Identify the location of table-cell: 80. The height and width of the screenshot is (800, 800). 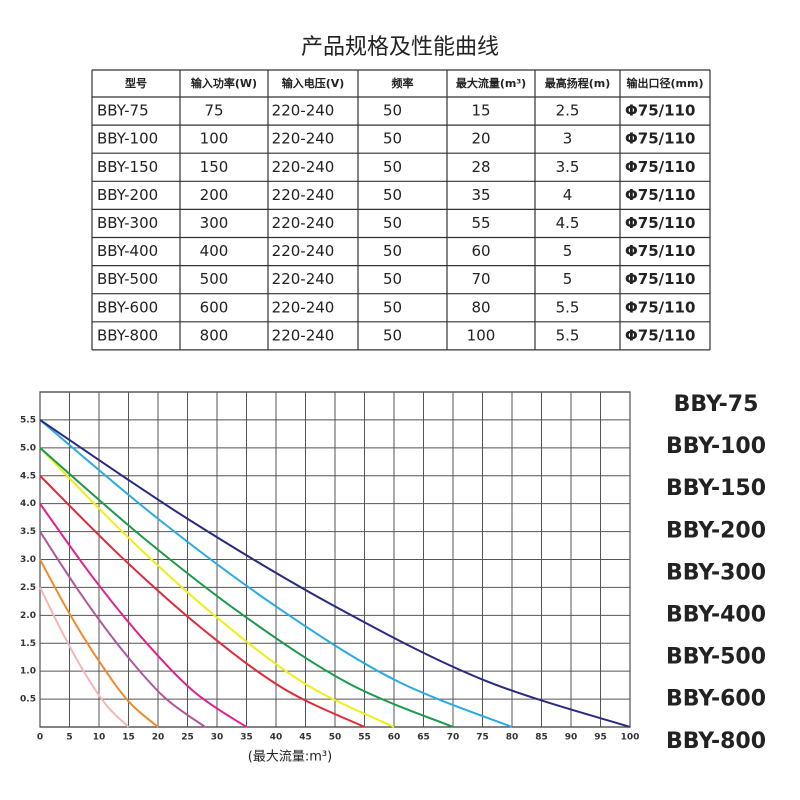
(480, 307).